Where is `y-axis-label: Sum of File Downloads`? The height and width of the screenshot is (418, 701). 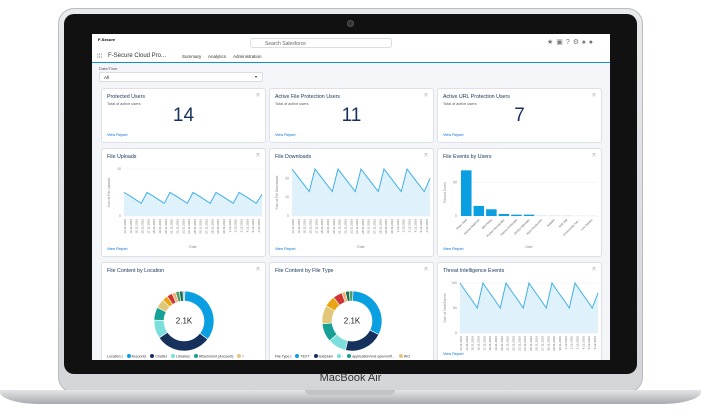 y-axis-label: Sum of File Downloads is located at coordinates (277, 192).